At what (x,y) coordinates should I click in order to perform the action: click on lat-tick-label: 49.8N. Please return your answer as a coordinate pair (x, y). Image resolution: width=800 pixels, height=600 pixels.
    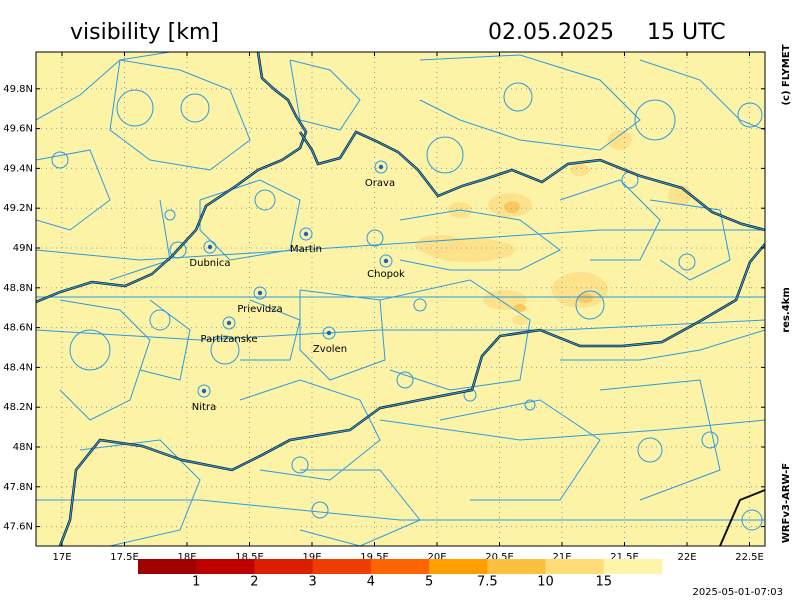
    Looking at the image, I should click on (18, 89).